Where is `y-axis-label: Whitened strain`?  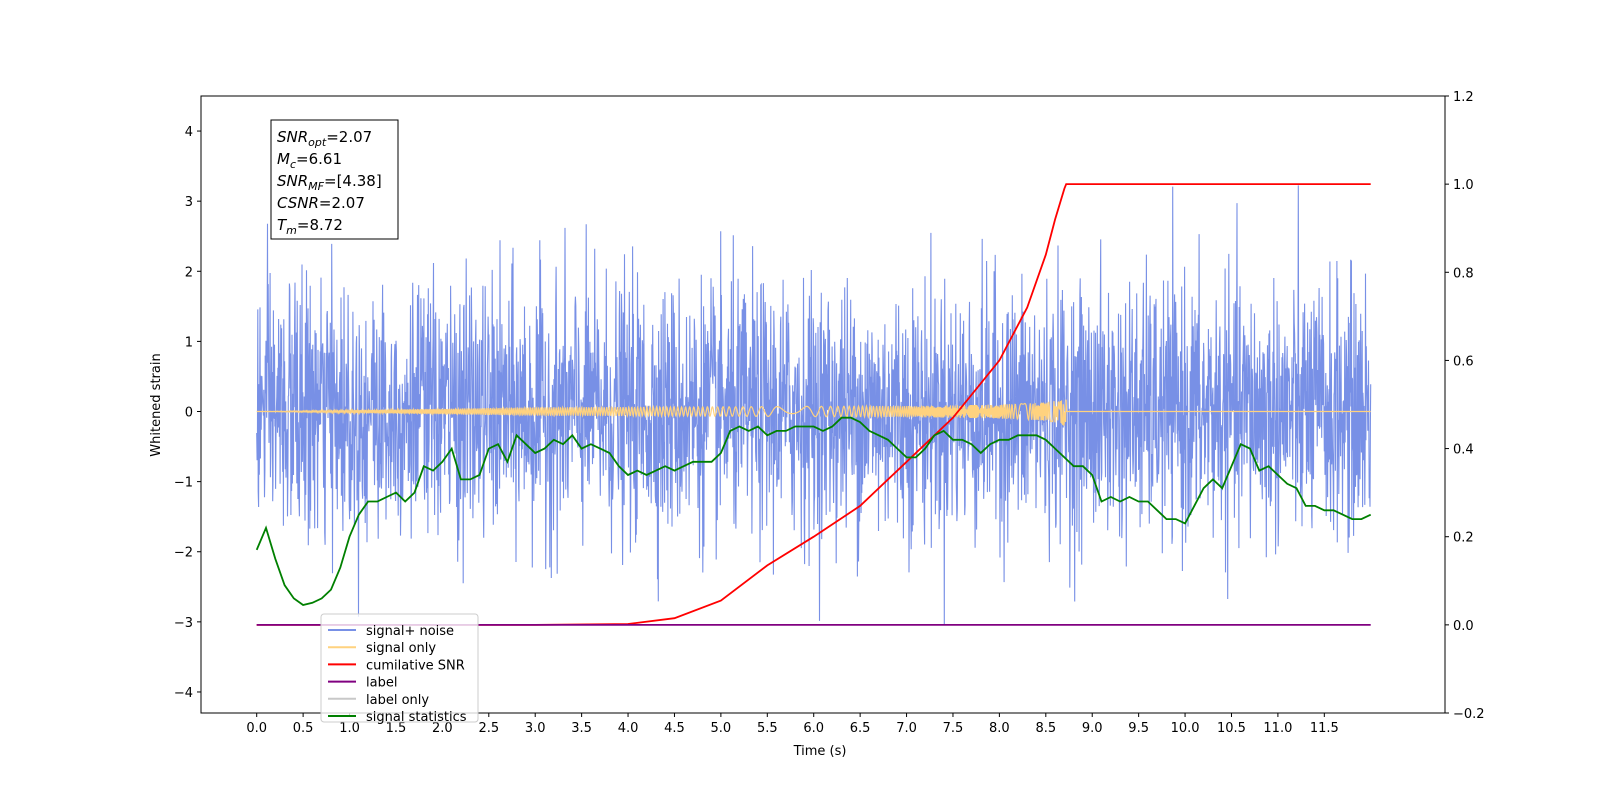 y-axis-label: Whitened strain is located at coordinates (156, 404).